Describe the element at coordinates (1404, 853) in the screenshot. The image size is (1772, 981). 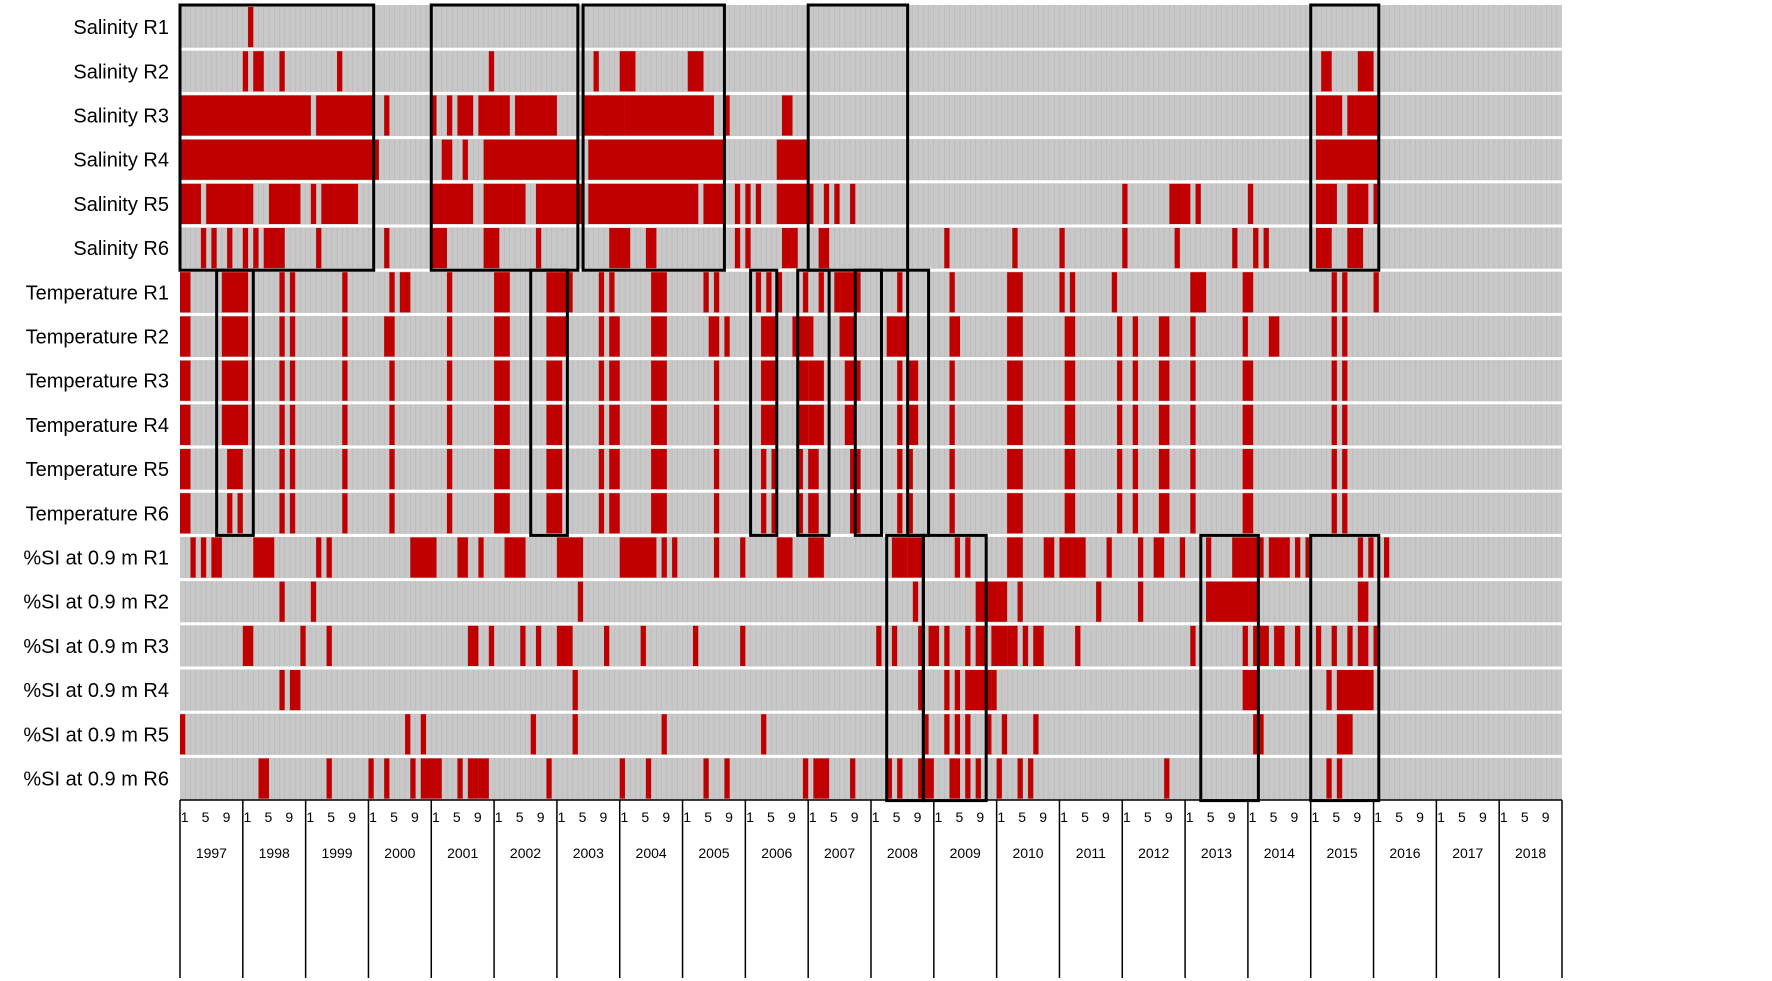
I see `year-label: 2016` at that location.